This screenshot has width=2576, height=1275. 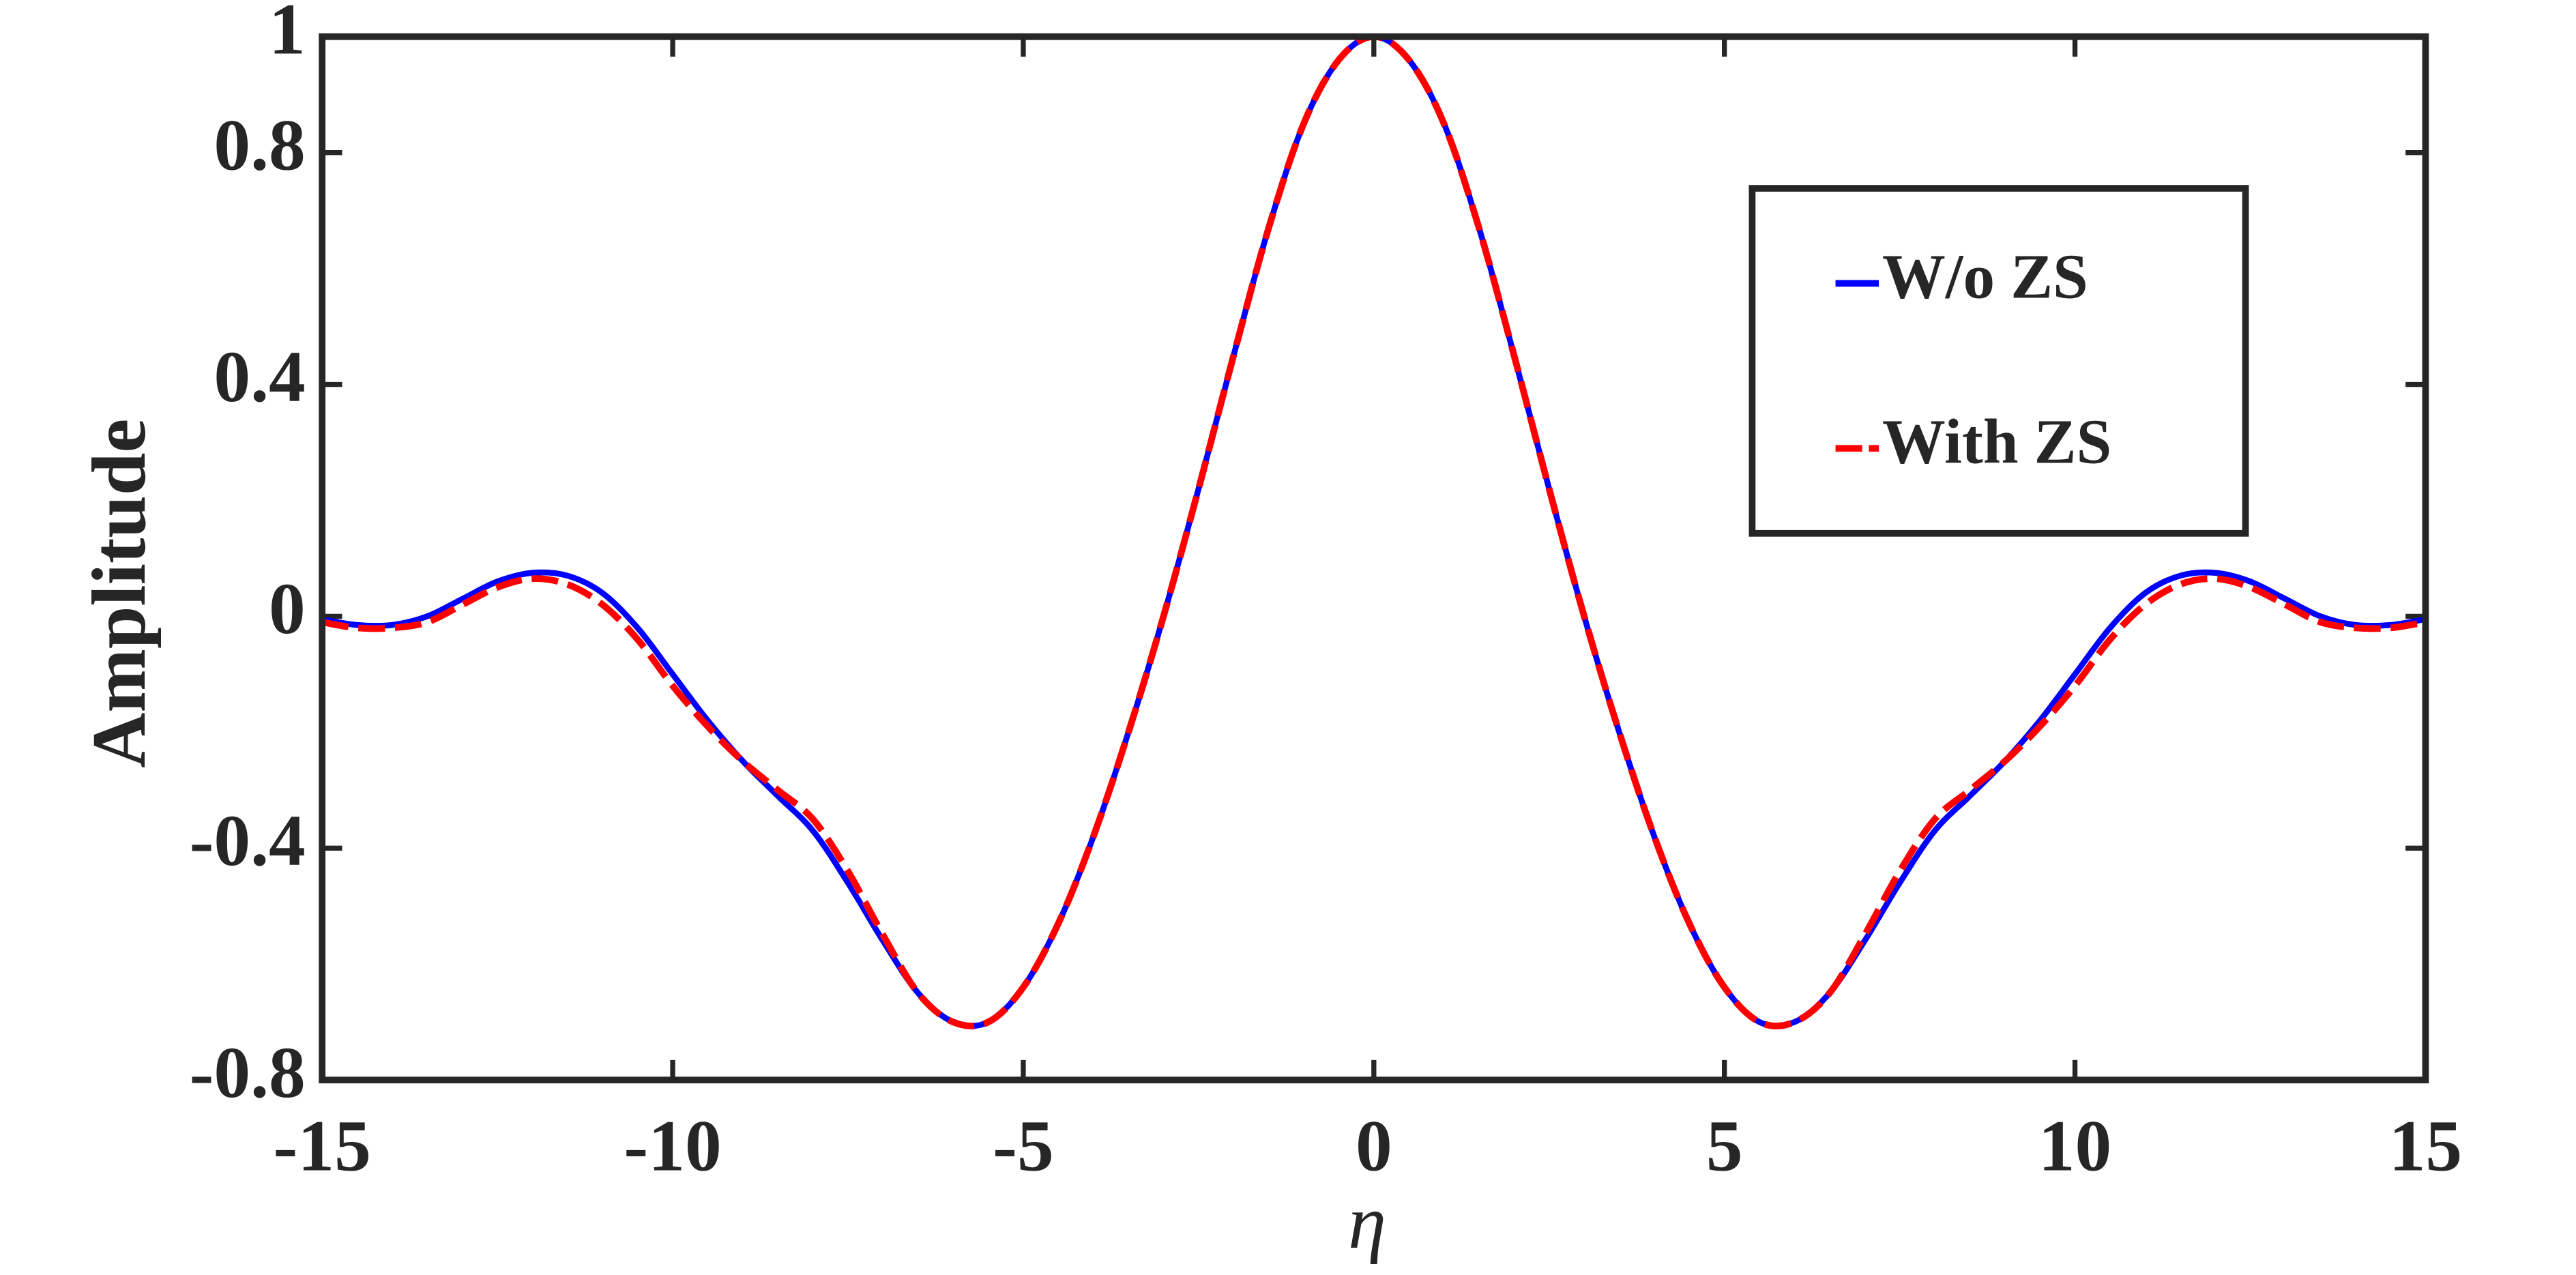 I want to click on y-tick-label: -0.4, so click(x=248, y=840).